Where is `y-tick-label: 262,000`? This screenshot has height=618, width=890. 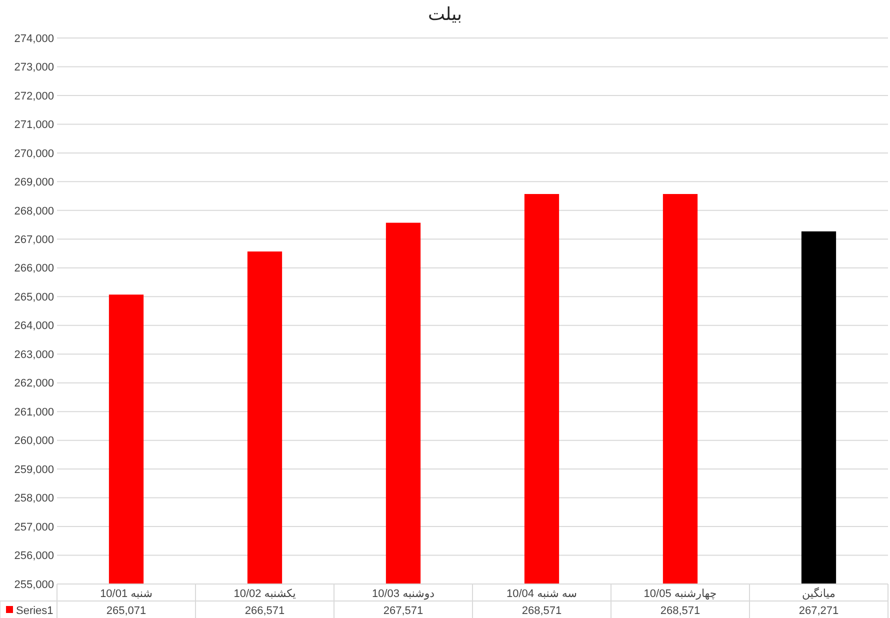
y-tick-label: 262,000 is located at coordinates (34, 384).